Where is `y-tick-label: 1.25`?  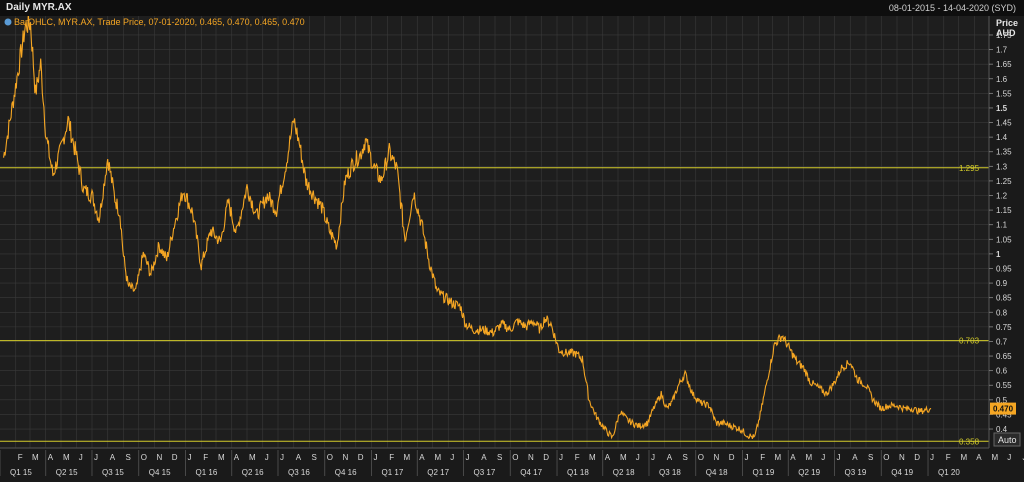 y-tick-label: 1.25 is located at coordinates (1004, 181).